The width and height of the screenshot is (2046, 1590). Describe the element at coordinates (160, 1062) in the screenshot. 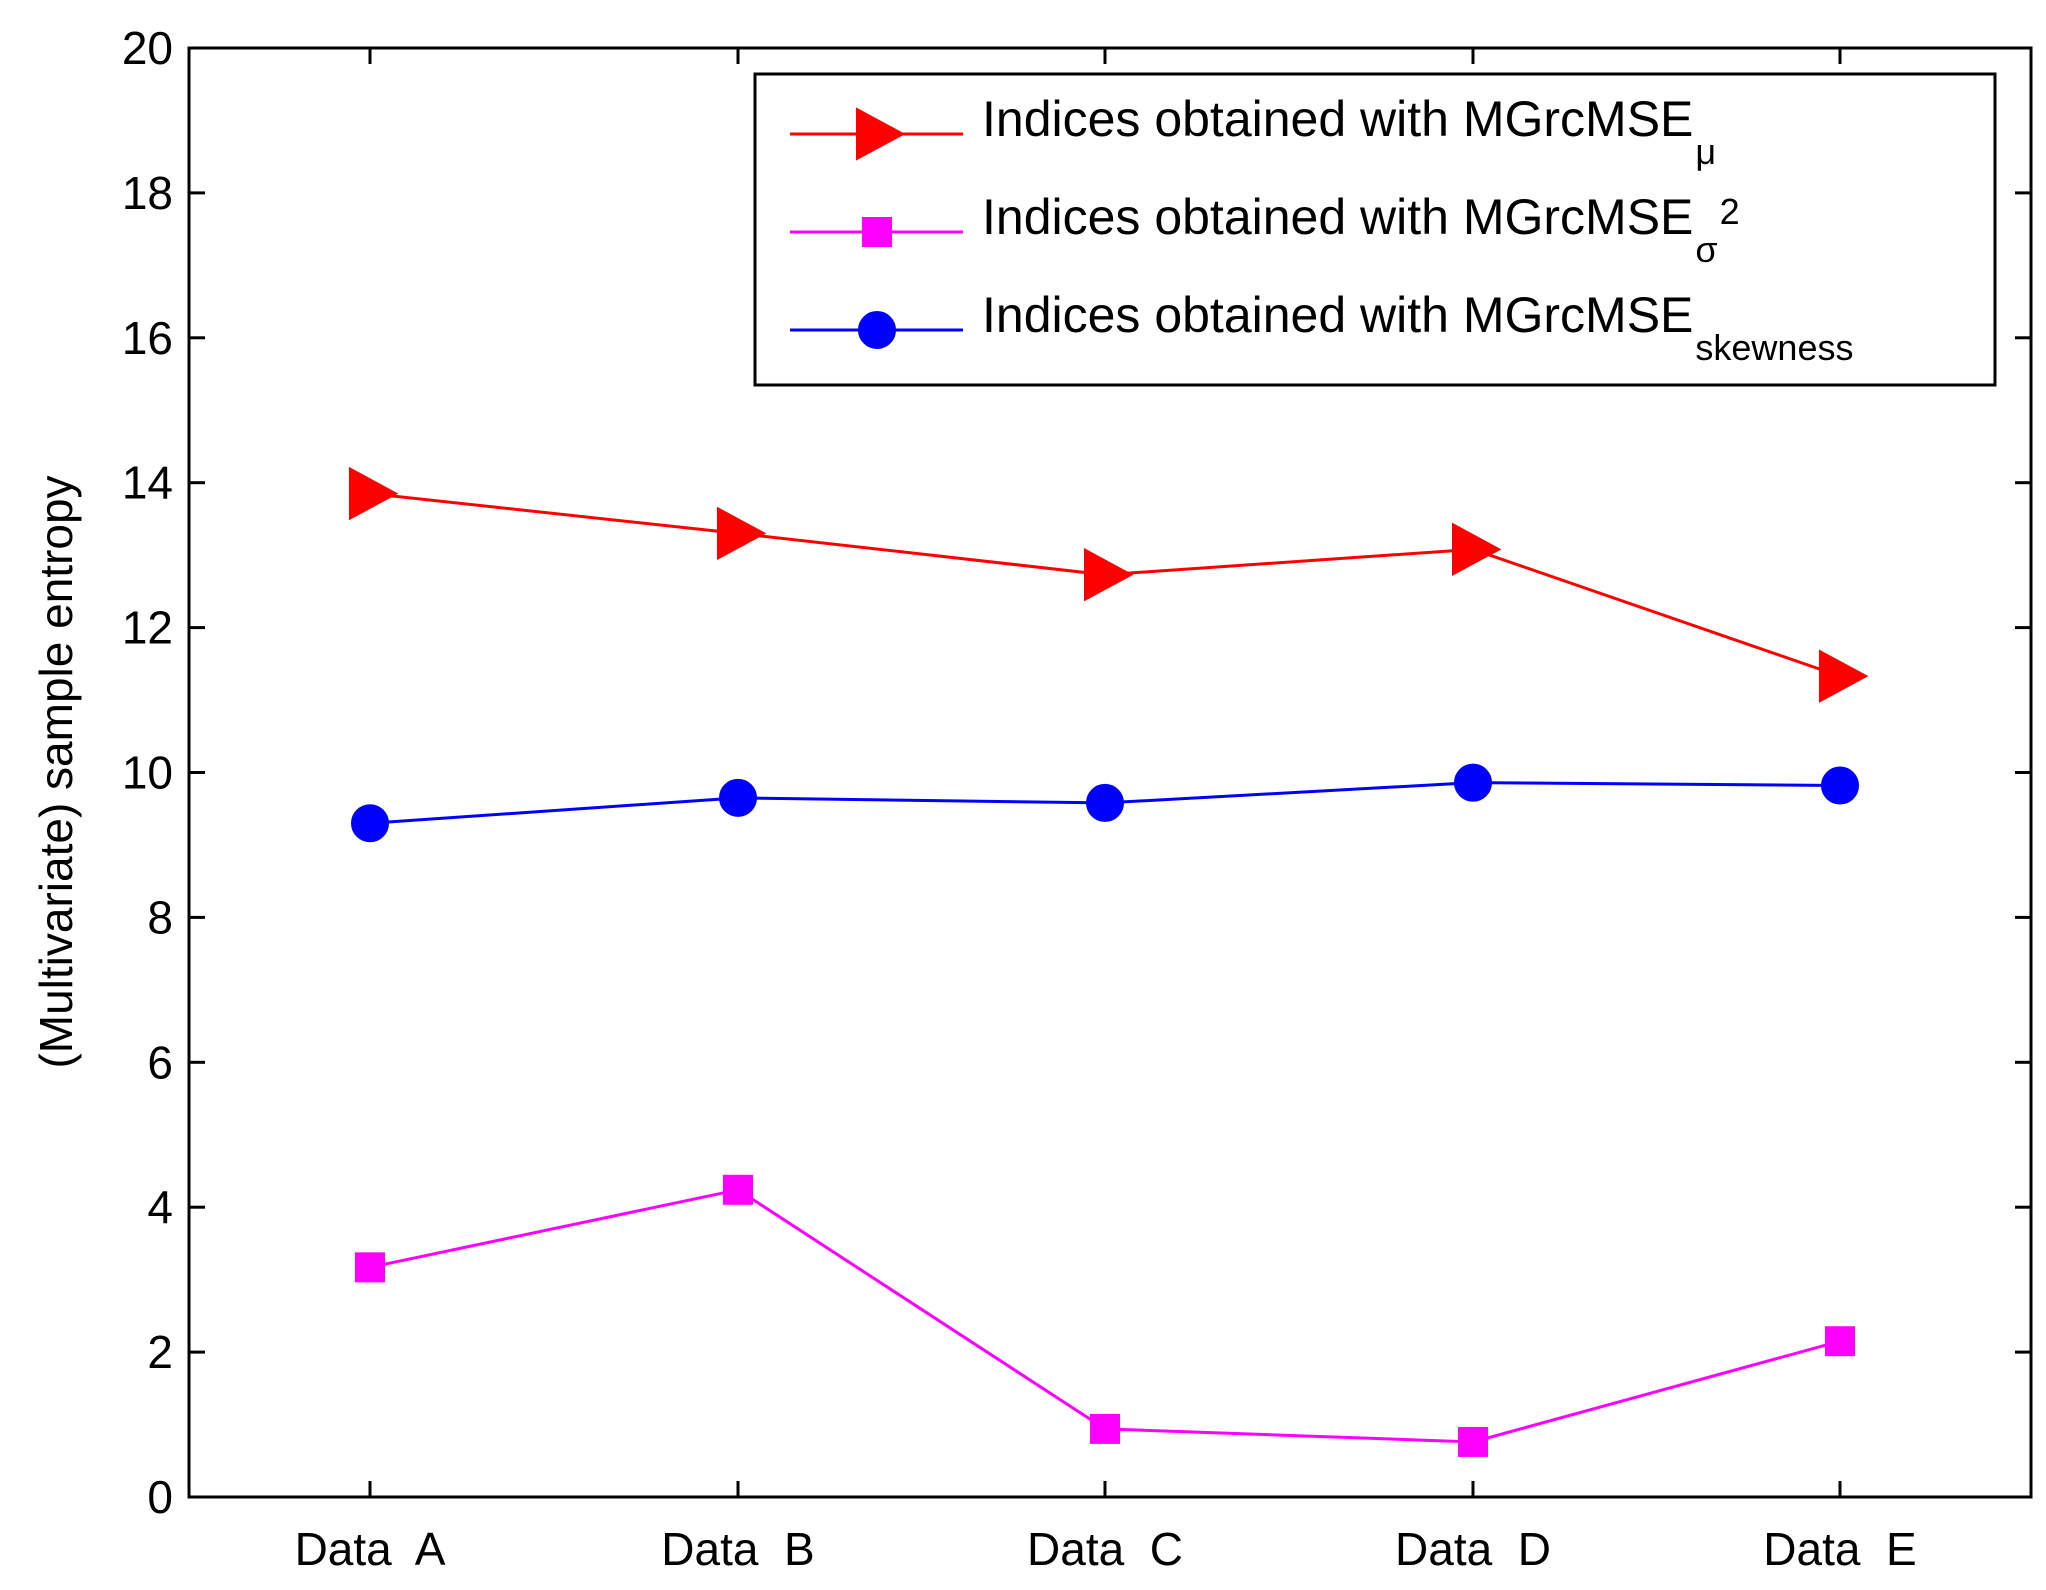

I see `y-tick-label: 6` at that location.